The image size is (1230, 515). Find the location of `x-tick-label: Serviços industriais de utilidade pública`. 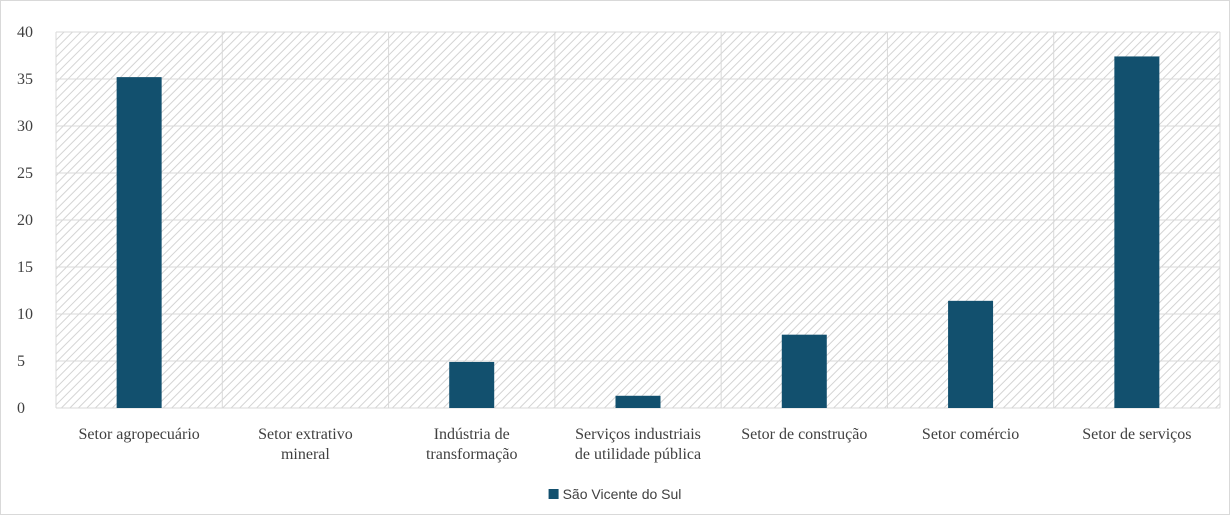

x-tick-label: Serviços industriais de utilidade pública is located at coordinates (638, 444).